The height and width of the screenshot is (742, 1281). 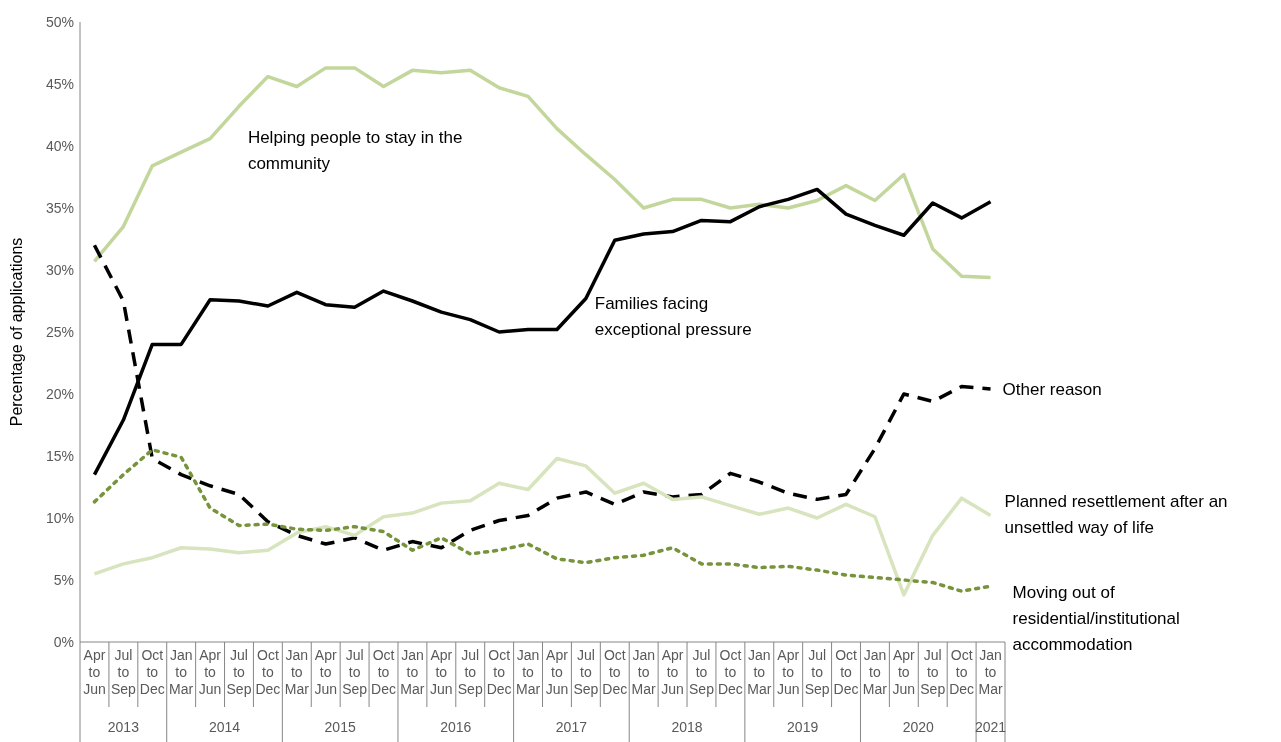 What do you see at coordinates (59, 83) in the screenshot?
I see `y-tick-label: 45%` at bounding box center [59, 83].